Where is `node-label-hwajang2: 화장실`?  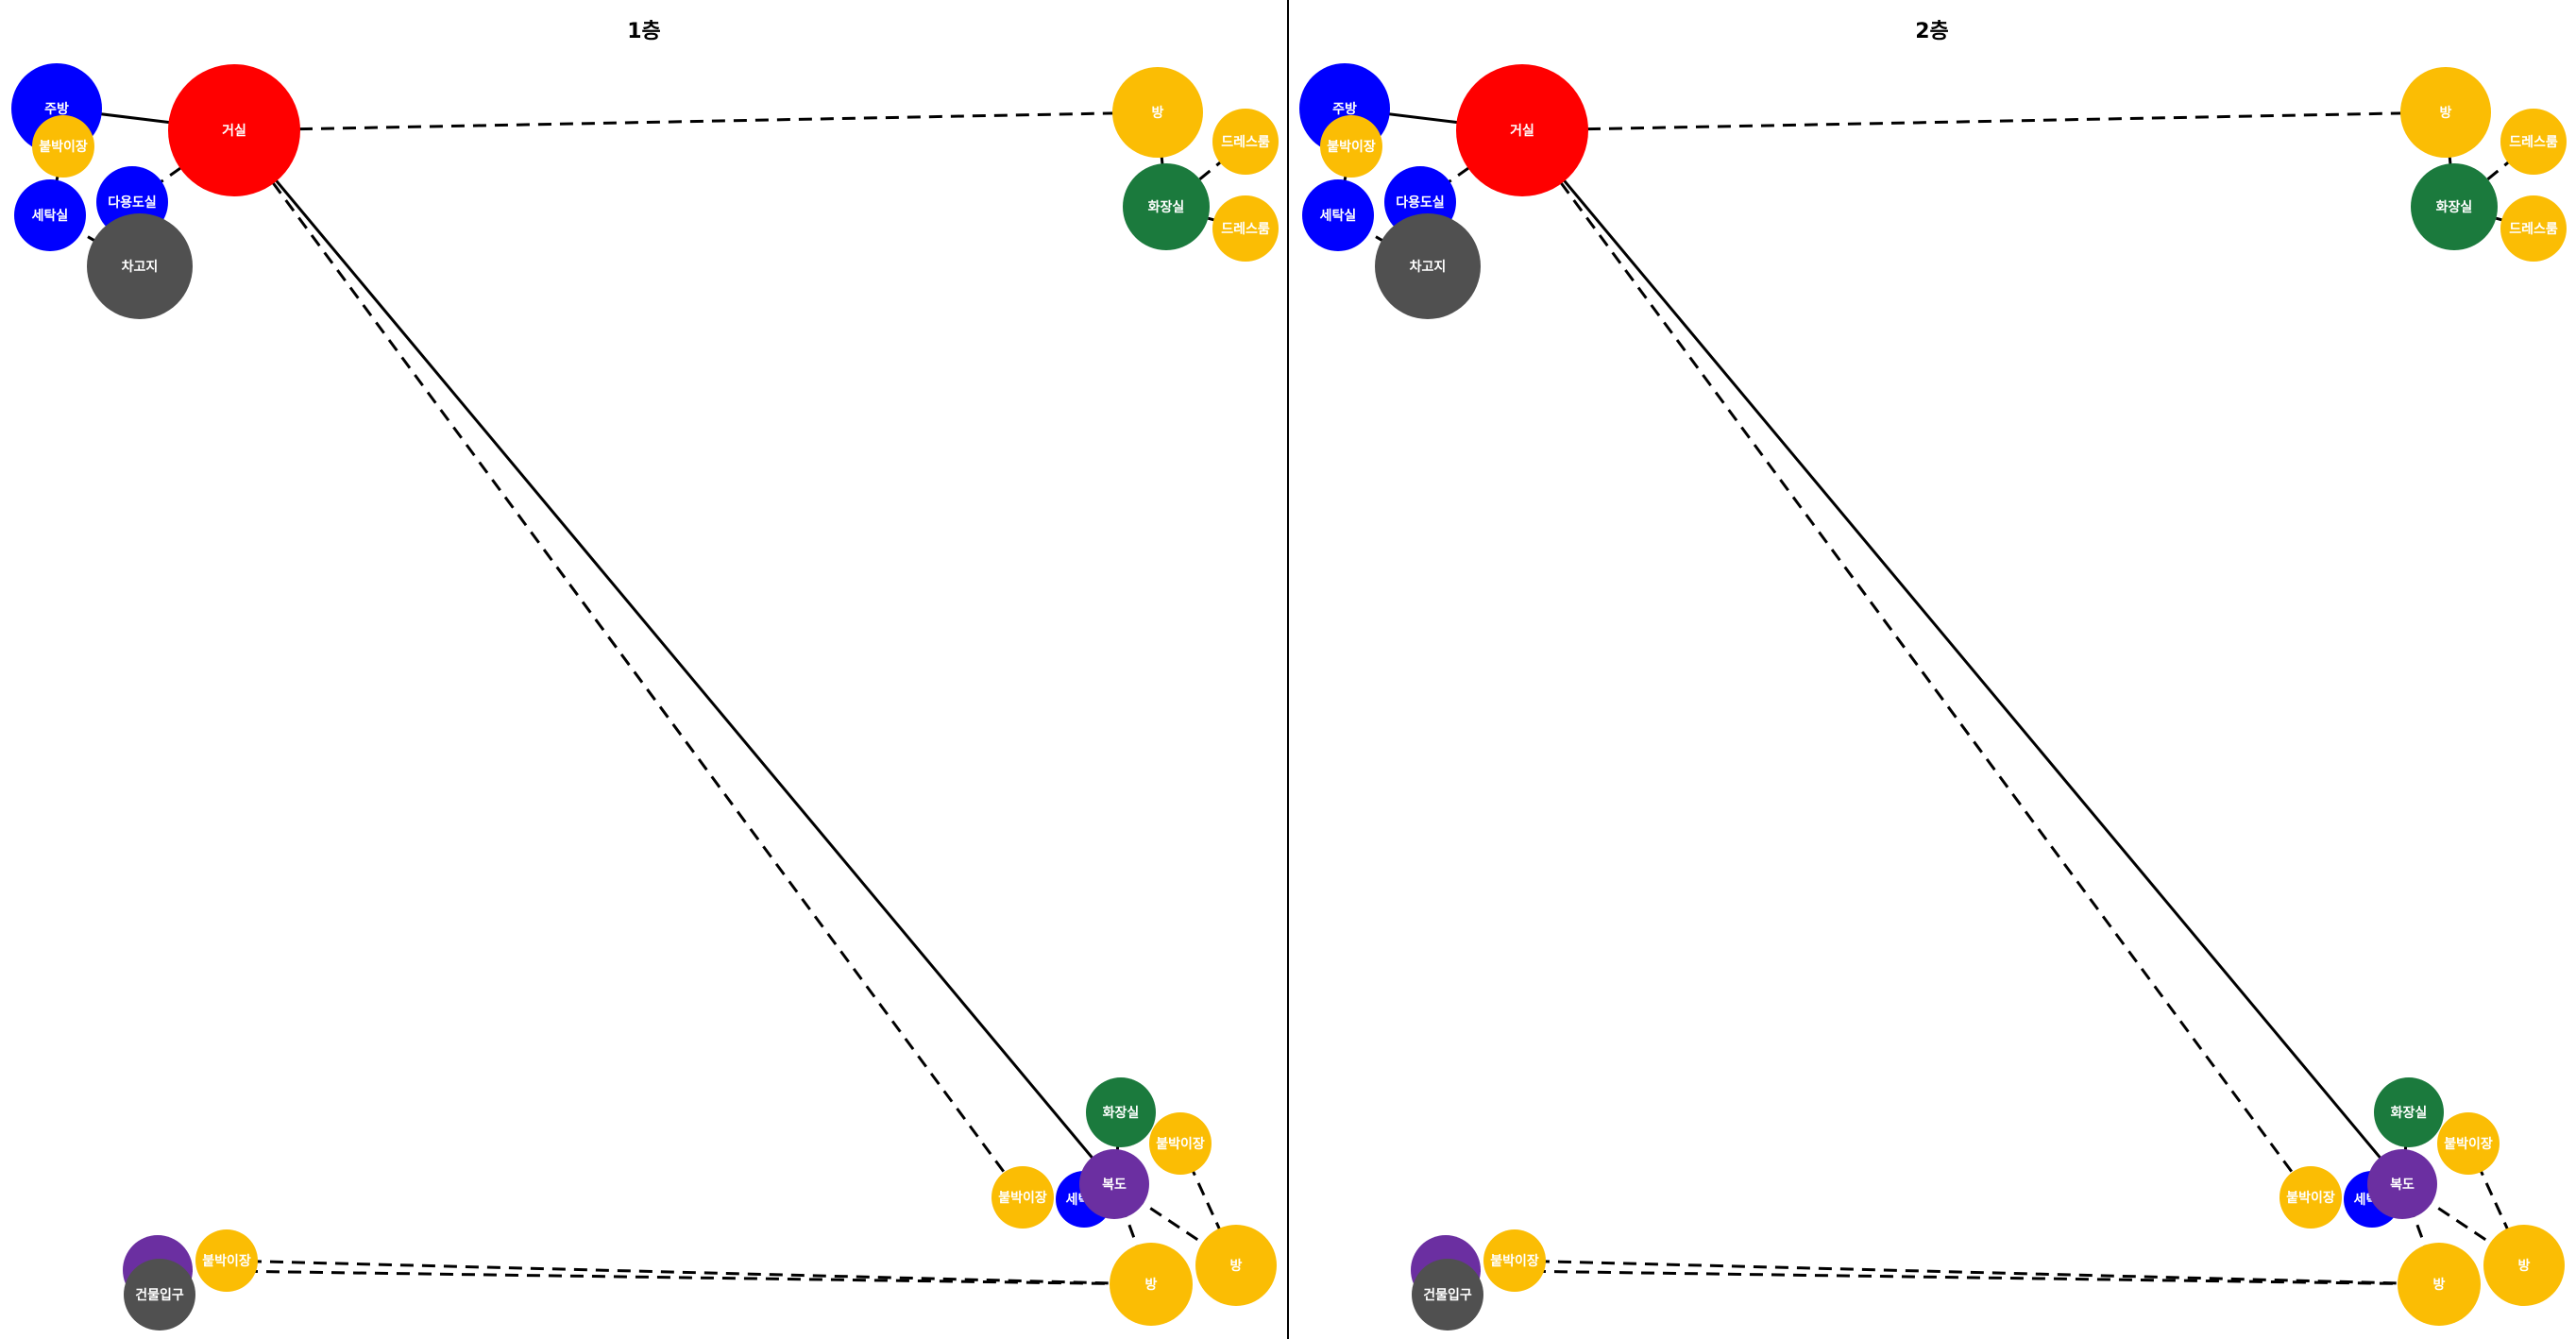 node-label-hwajang2: 화장실 is located at coordinates (2409, 1113).